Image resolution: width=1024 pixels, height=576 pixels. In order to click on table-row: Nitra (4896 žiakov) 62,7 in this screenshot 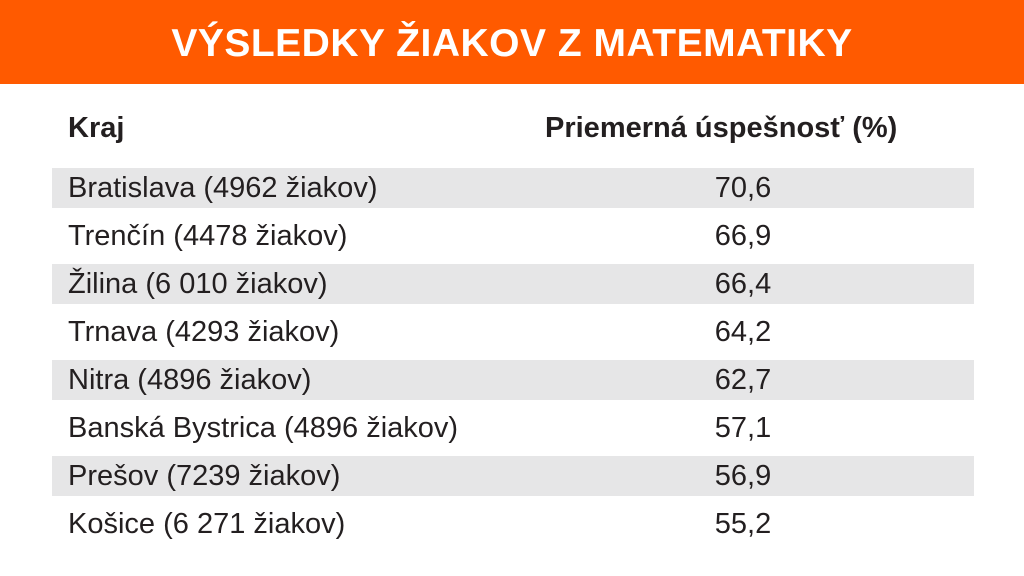, I will do `click(513, 380)`.